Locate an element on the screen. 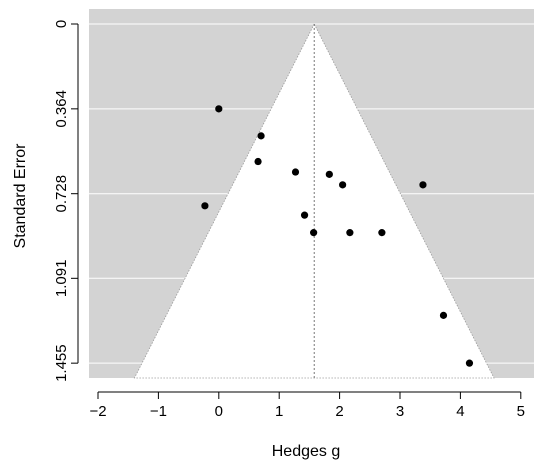 This screenshot has height=467, width=550. y-tick-label: 0.364 is located at coordinates (61, 109).